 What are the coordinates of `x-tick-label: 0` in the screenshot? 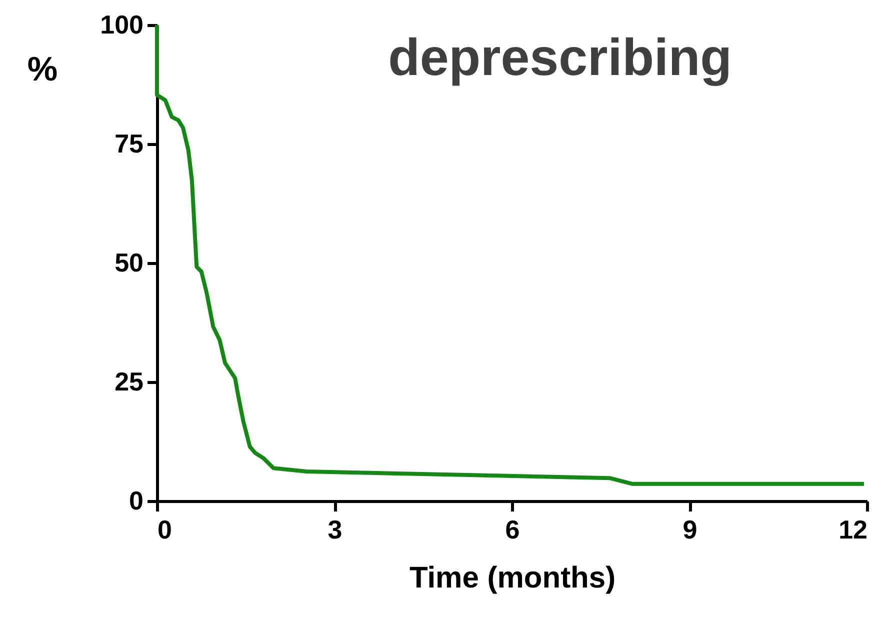 It's located at (165, 529).